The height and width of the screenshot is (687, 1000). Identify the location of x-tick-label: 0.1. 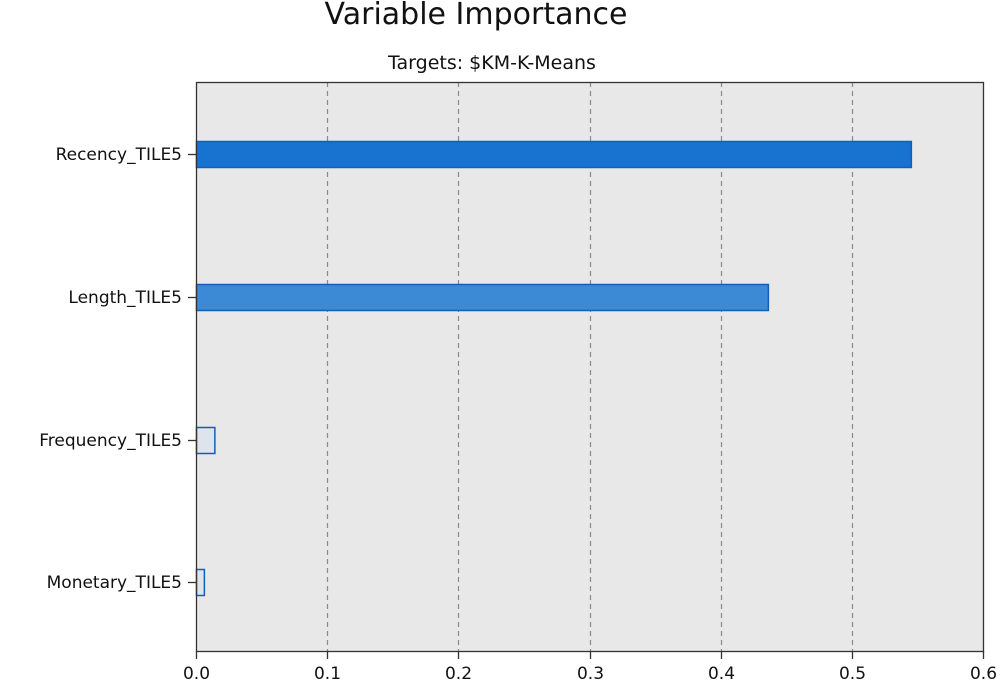
(327, 674).